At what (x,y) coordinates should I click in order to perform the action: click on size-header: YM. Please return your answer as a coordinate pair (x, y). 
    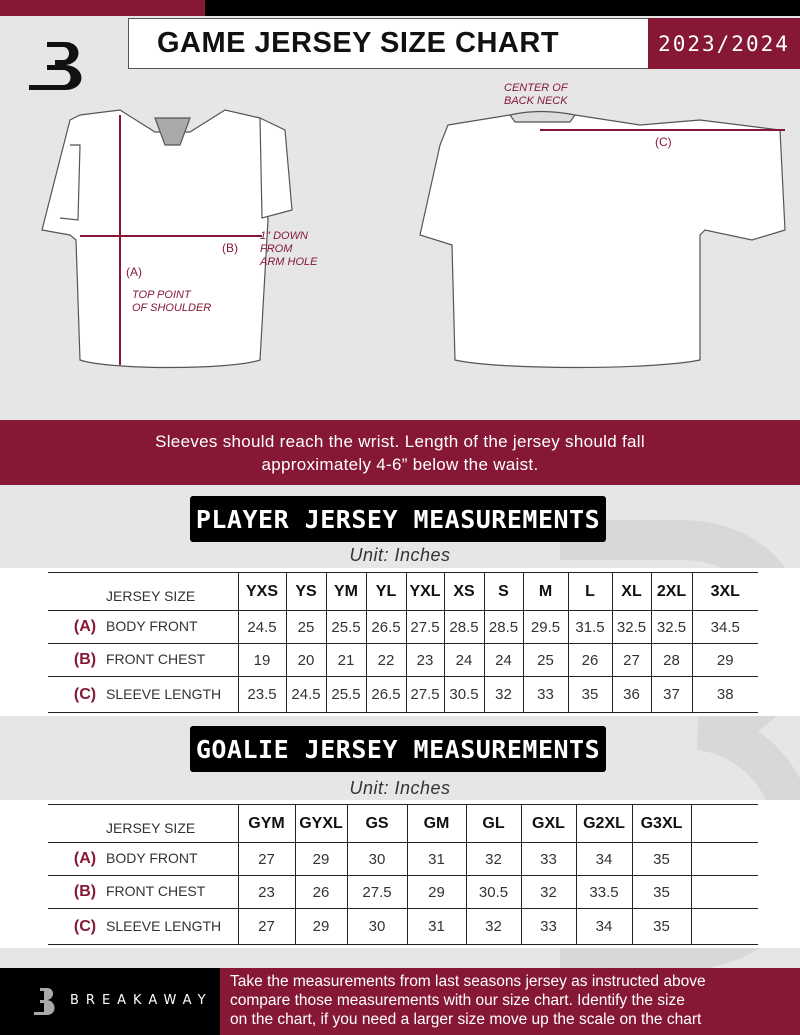
    Looking at the image, I should click on (346, 591).